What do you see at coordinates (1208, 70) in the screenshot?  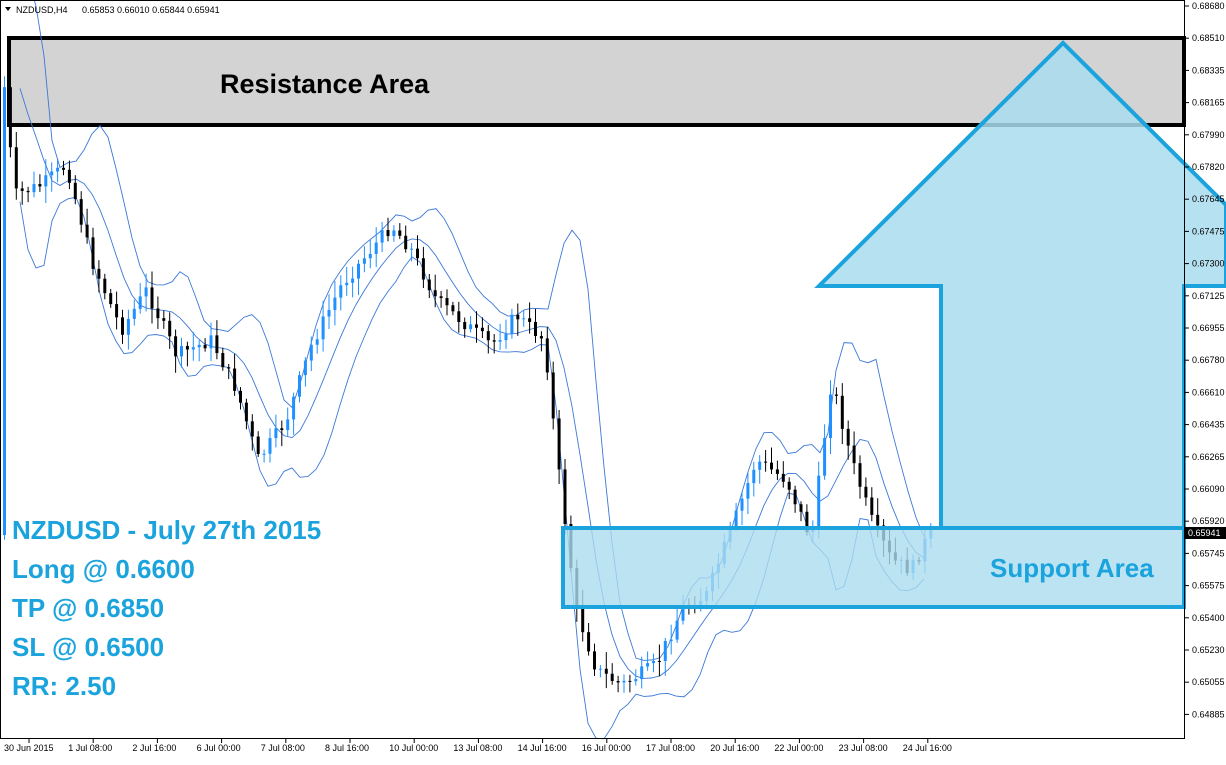 I see `y-tick-label: 0.68335` at bounding box center [1208, 70].